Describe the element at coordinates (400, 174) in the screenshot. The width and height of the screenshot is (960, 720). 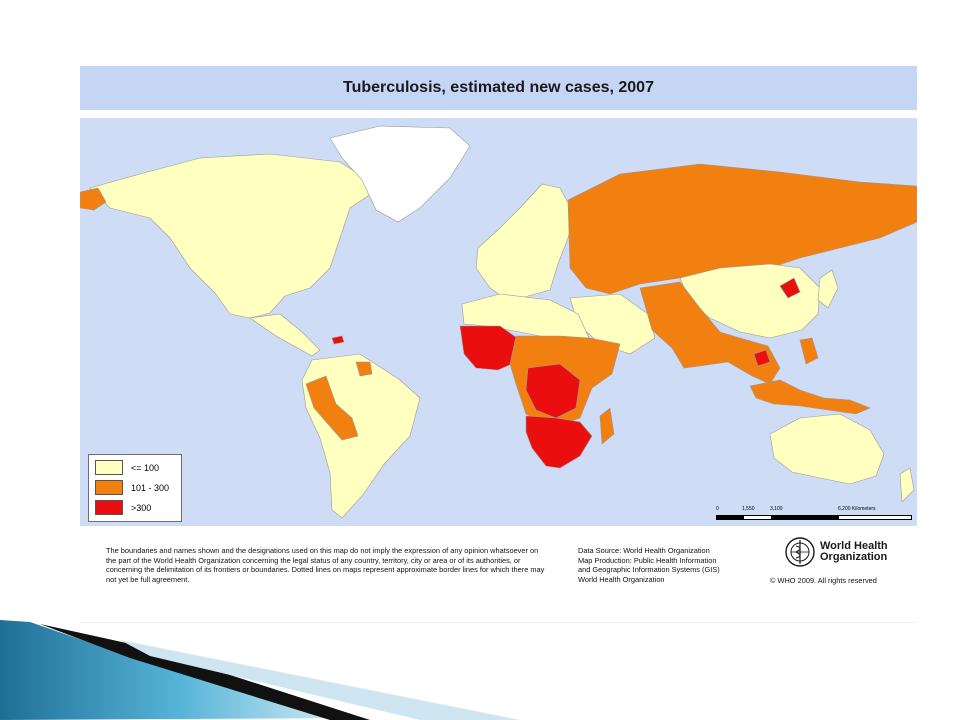
I see `region-greenland` at that location.